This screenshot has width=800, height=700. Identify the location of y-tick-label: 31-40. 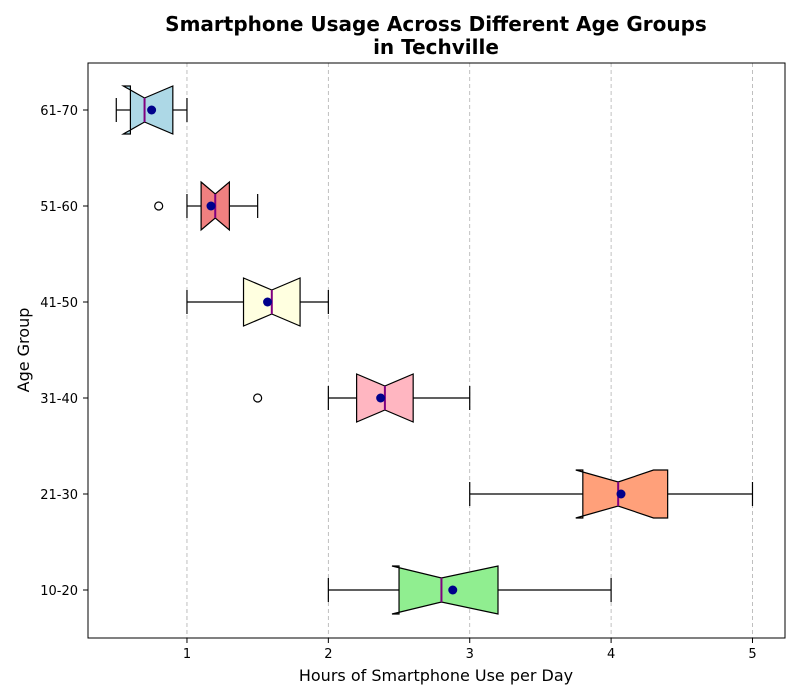
(59, 399).